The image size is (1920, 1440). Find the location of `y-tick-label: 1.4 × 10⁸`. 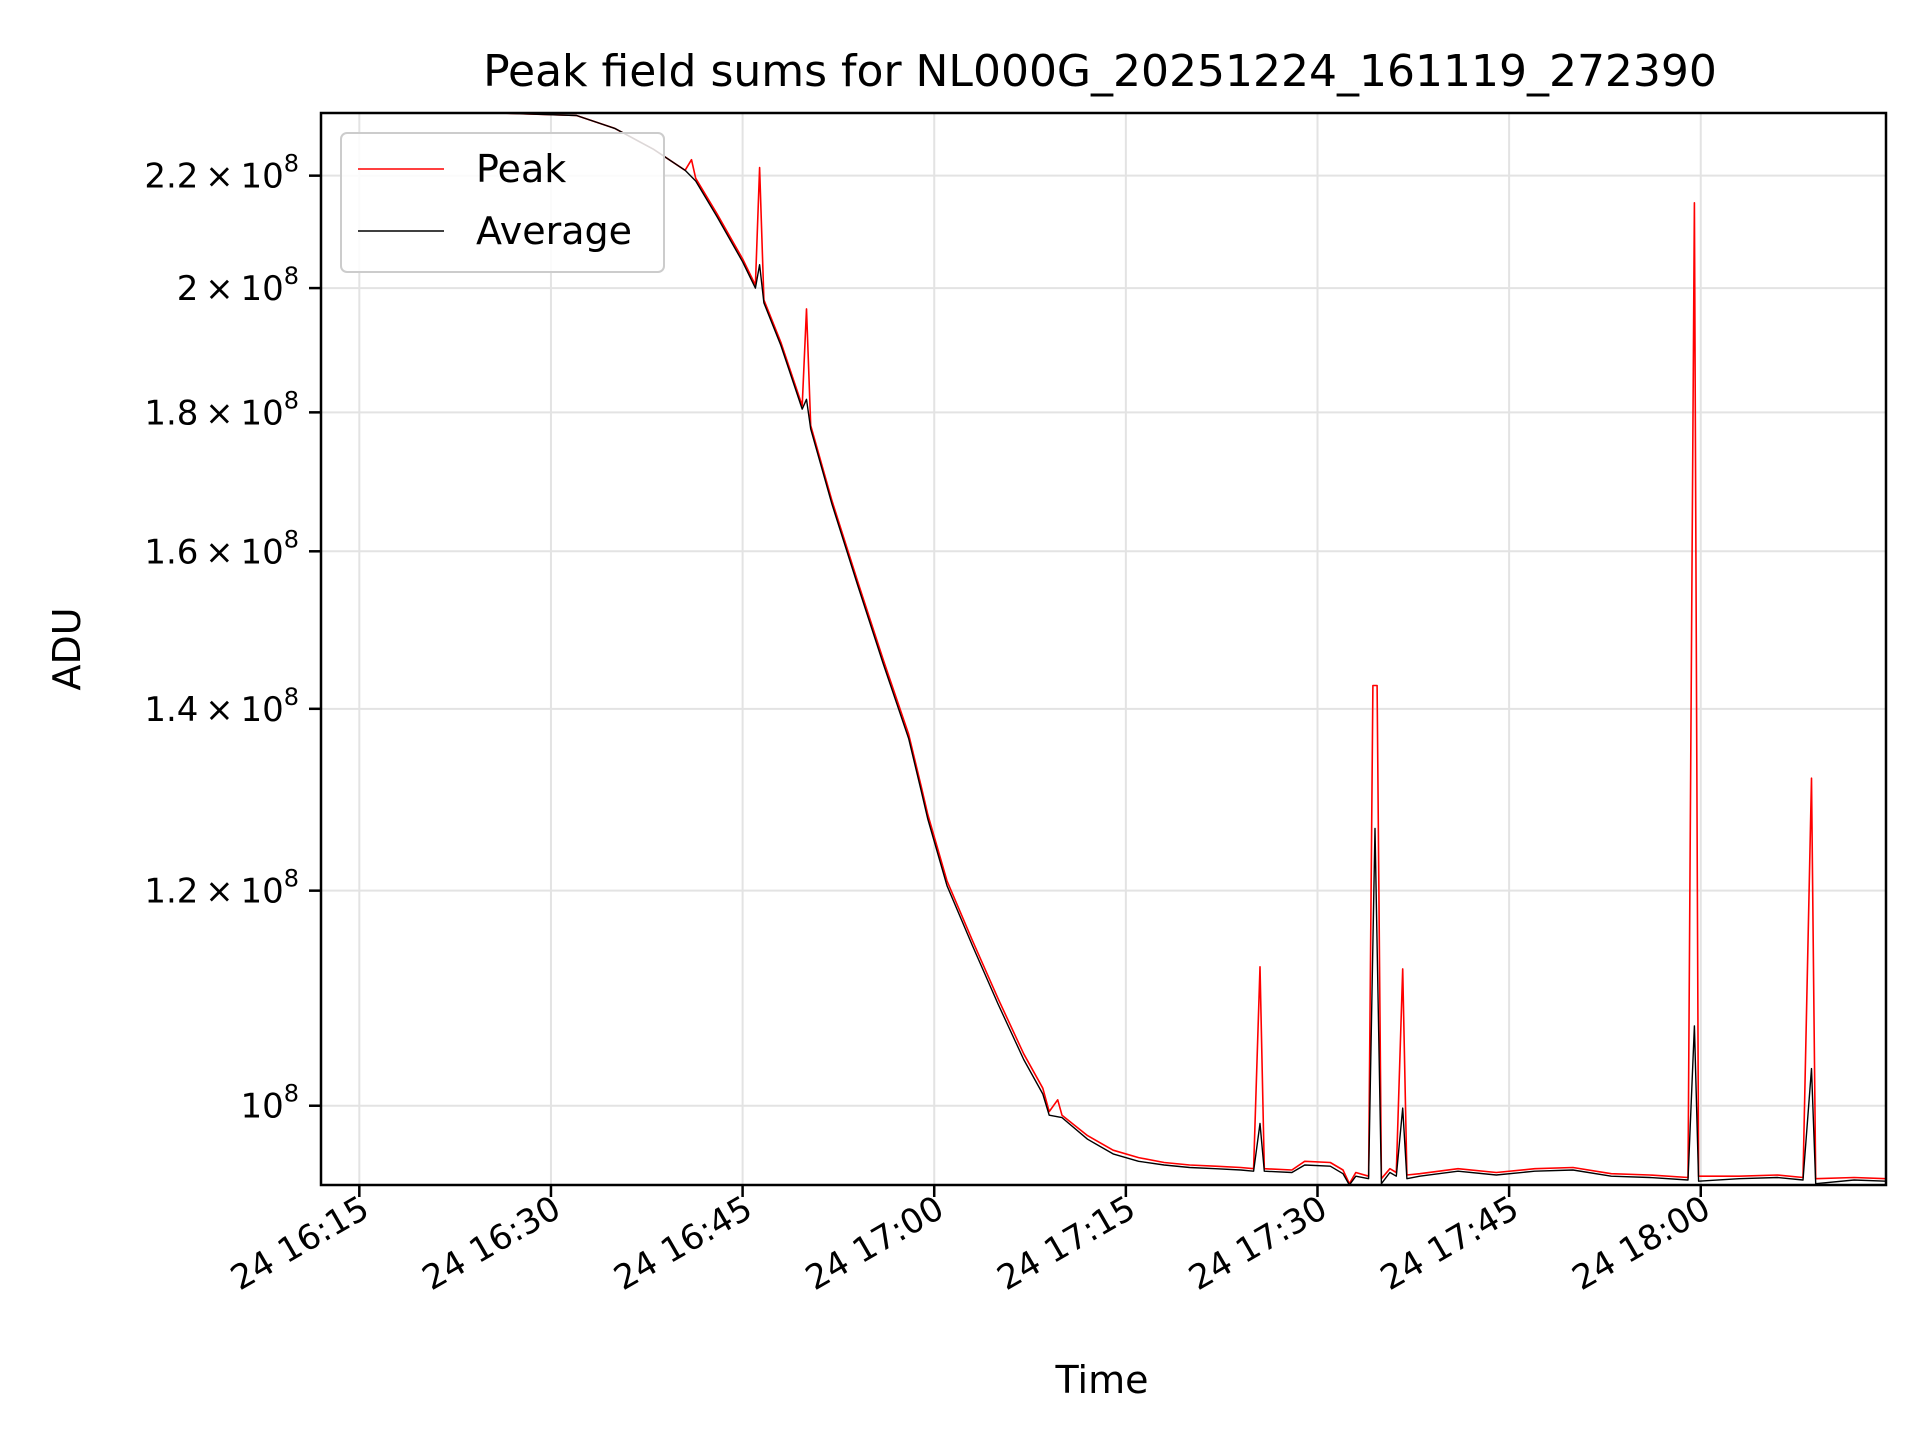

y-tick-label: 1.4 × 10⁸ is located at coordinates (221, 706).